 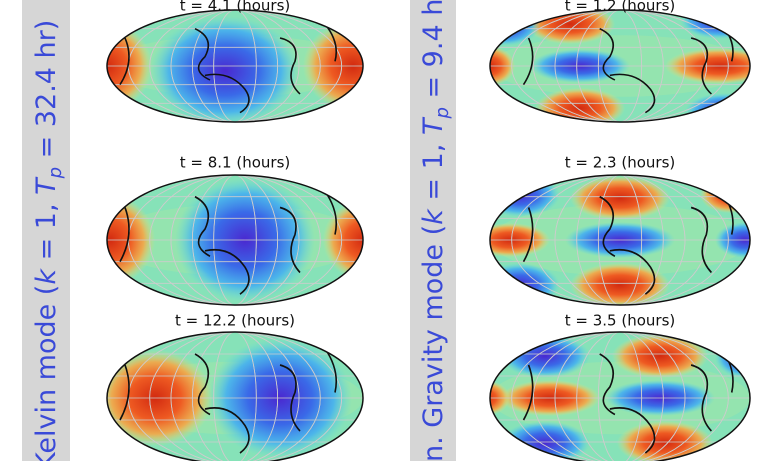 I want to click on label-part: n. Gravity mode (, so click(x=433, y=343).